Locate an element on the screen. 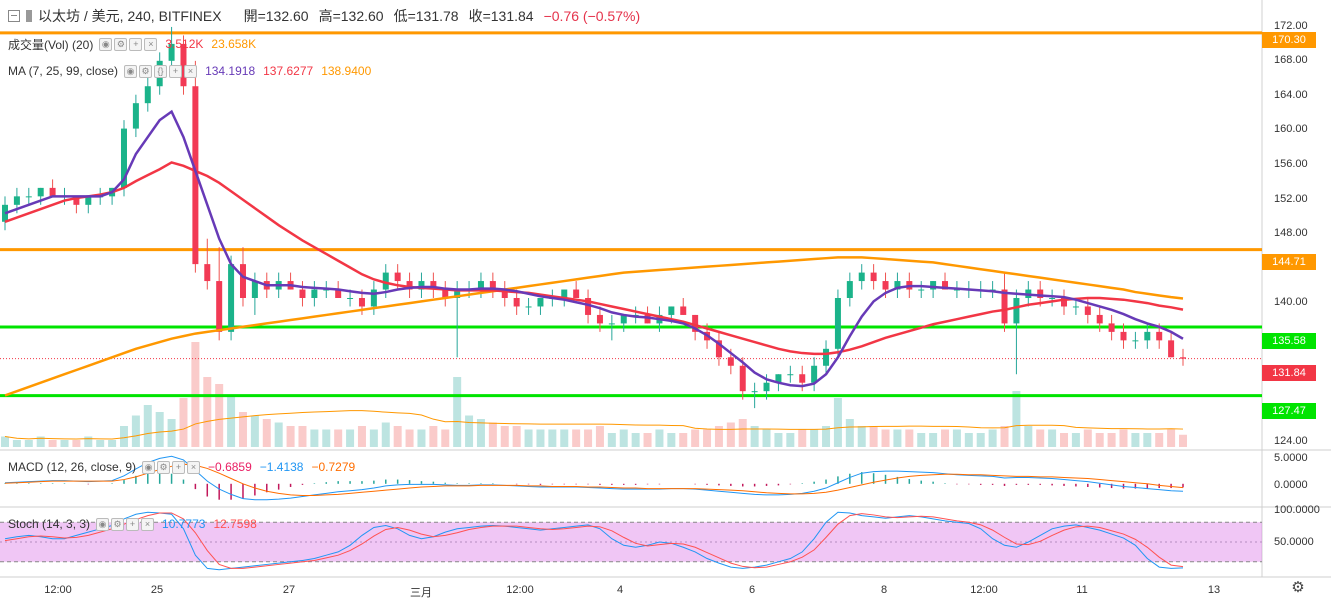 The width and height of the screenshot is (1331, 600). price-tick: 156.00 is located at coordinates (1291, 164).